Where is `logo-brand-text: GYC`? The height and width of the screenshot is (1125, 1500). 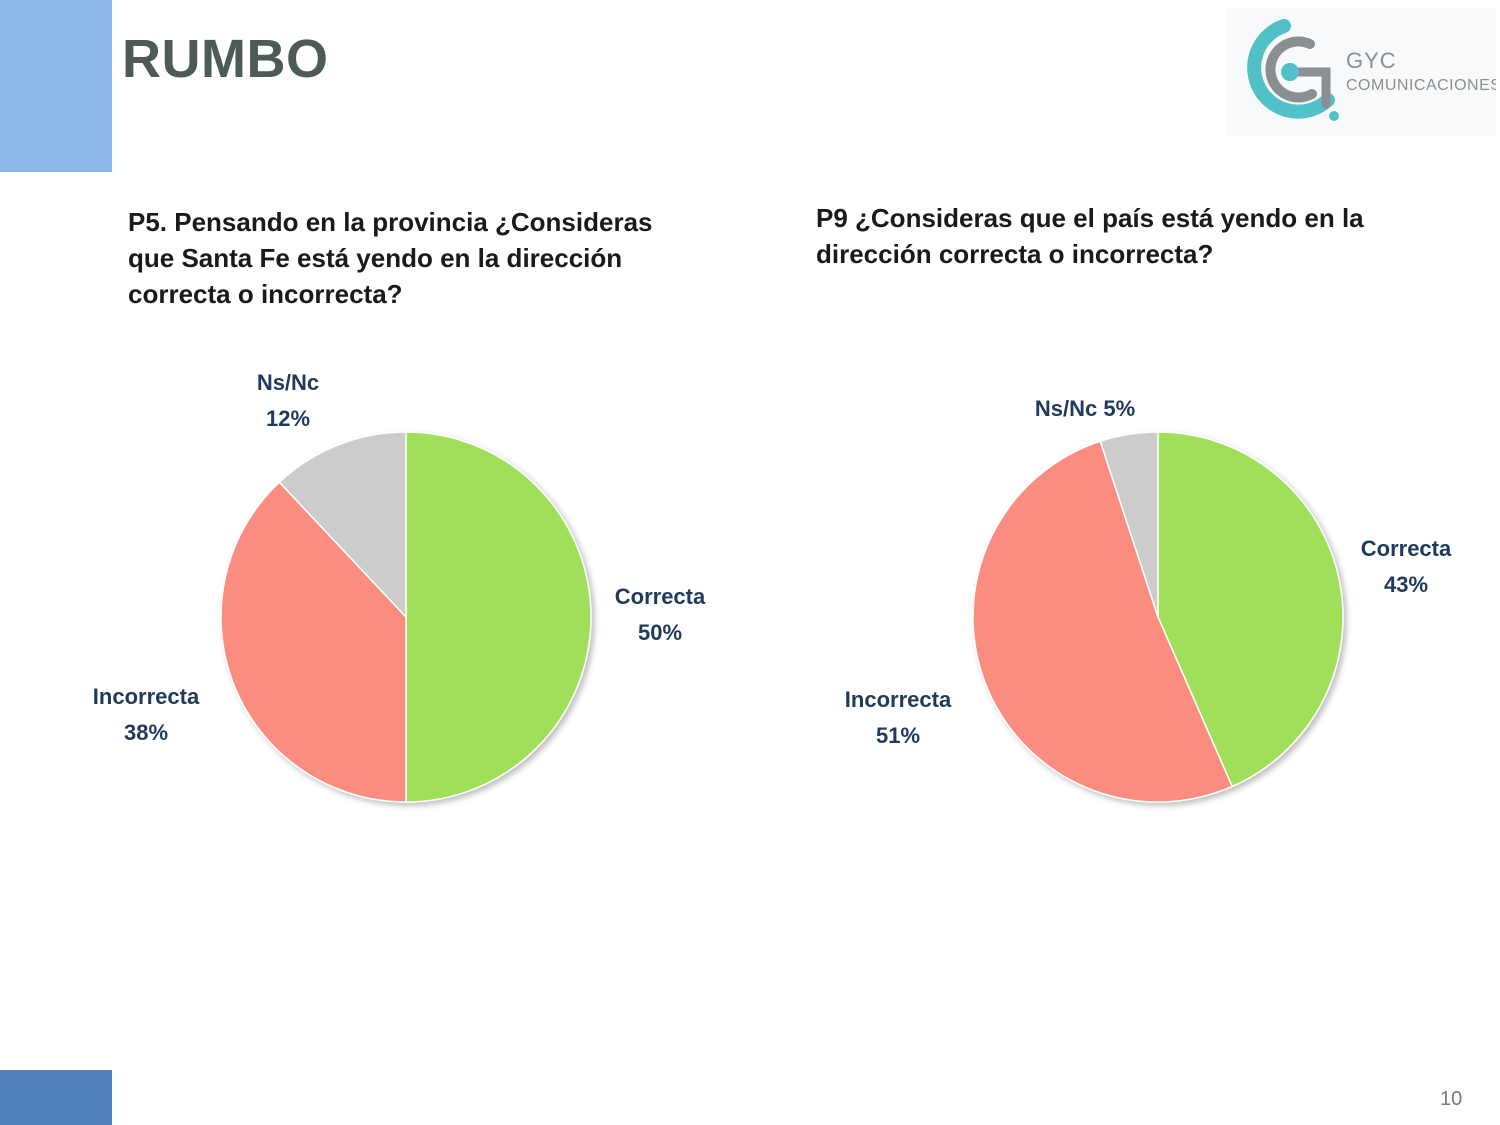
logo-brand-text: GYC is located at coordinates (1371, 60).